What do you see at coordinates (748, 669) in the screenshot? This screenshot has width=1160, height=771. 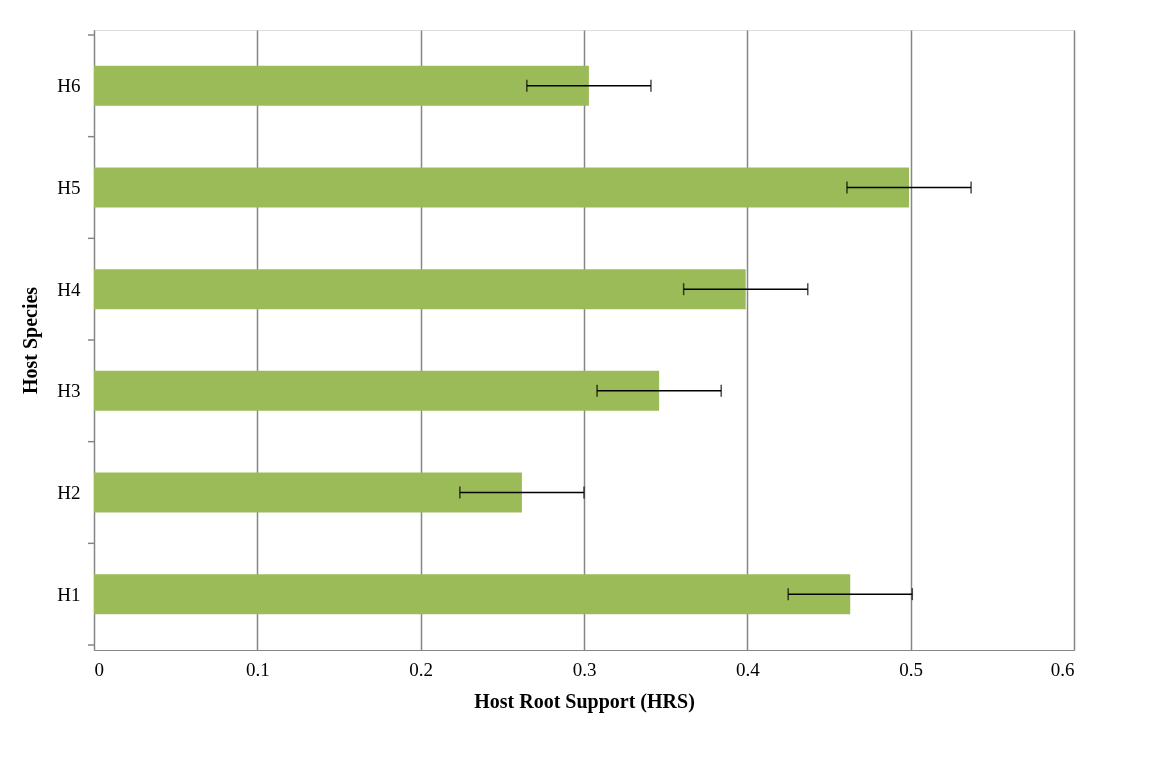 I see `x-tick-label: 0.4` at bounding box center [748, 669].